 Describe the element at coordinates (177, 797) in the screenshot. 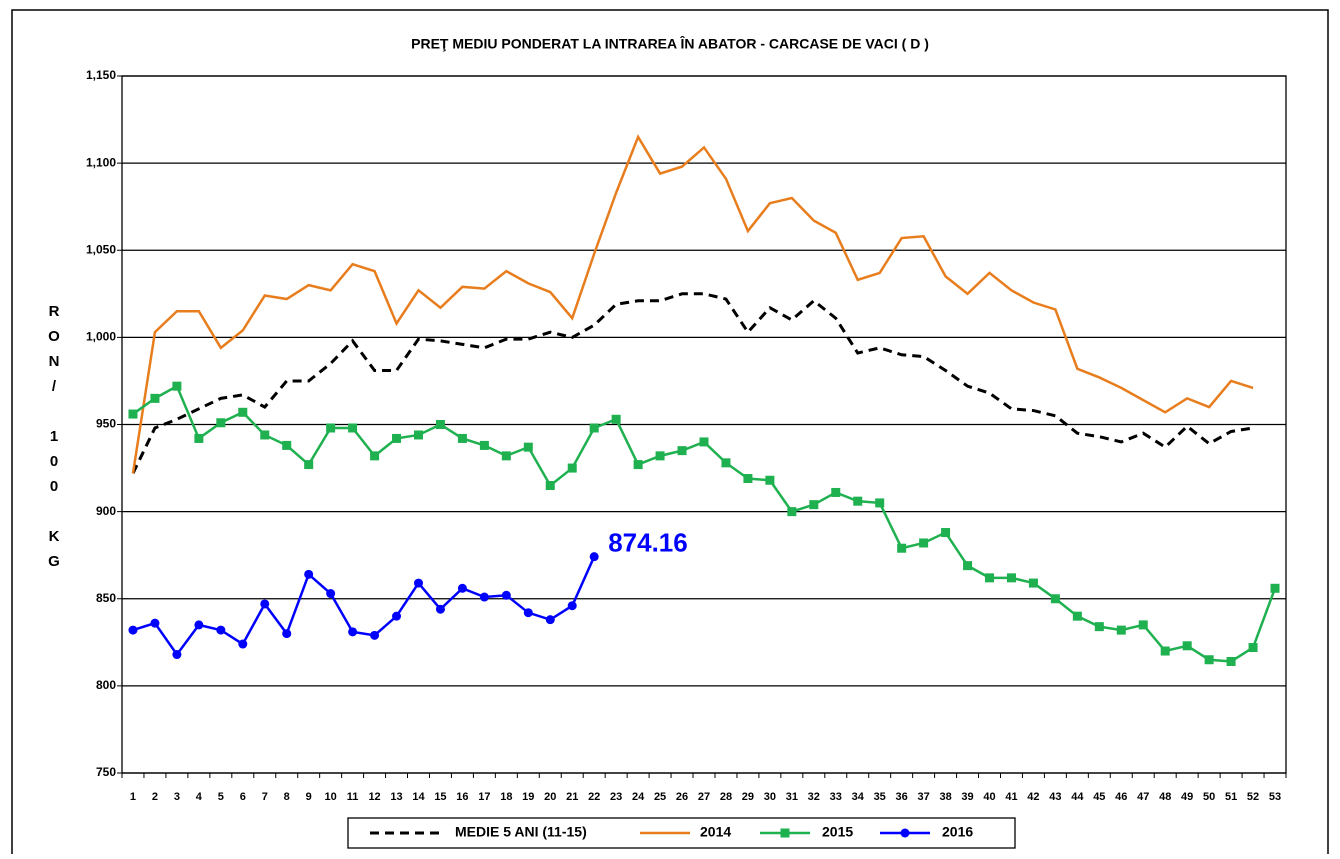

I see `x-tick-label: 3` at that location.